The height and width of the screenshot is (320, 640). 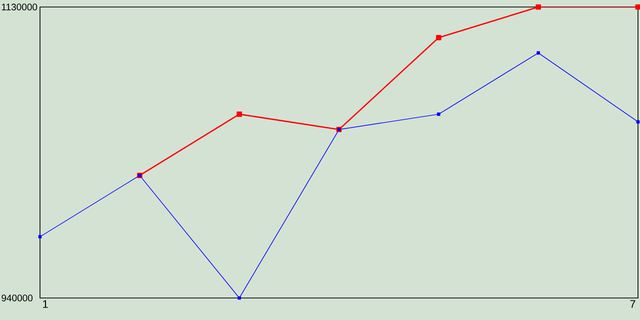 I want to click on y-tick-label: 940000, so click(x=17, y=298).